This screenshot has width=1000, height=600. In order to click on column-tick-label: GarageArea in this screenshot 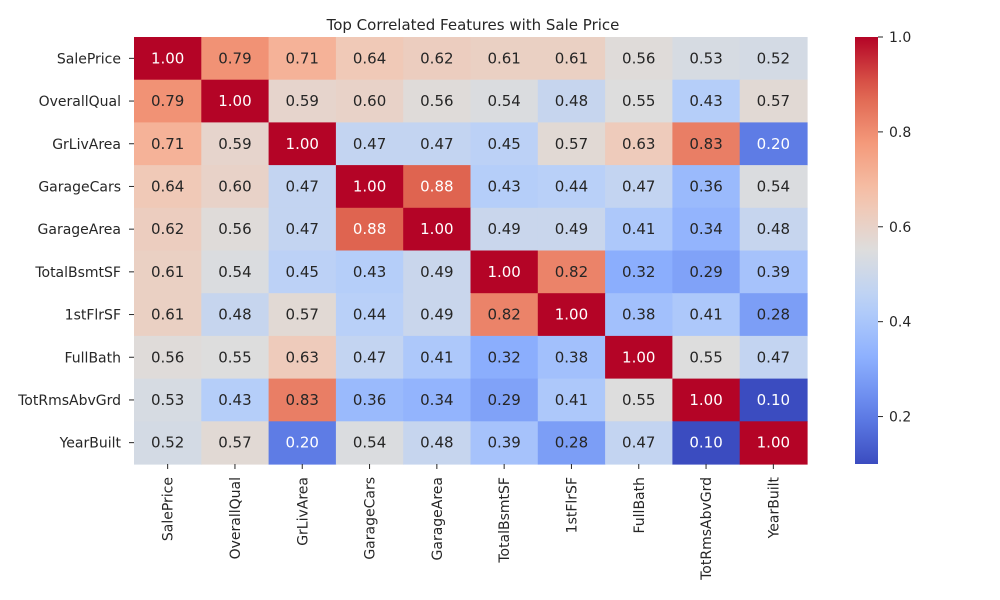, I will do `click(438, 518)`.